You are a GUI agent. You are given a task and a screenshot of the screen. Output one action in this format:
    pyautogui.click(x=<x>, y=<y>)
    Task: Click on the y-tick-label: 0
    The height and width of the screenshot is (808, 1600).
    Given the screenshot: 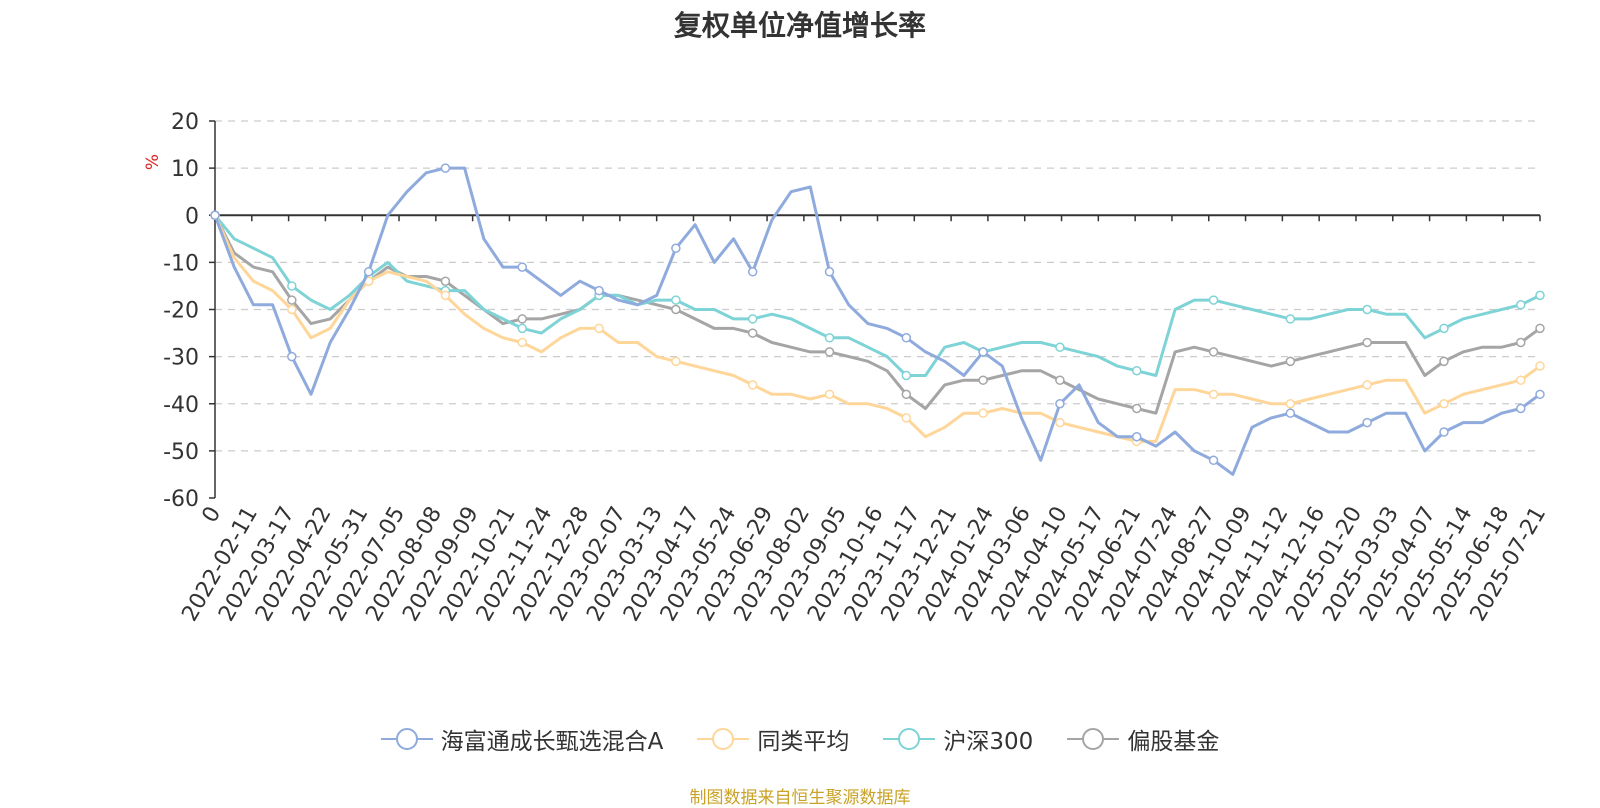 What is the action you would take?
    pyautogui.click(x=192, y=216)
    